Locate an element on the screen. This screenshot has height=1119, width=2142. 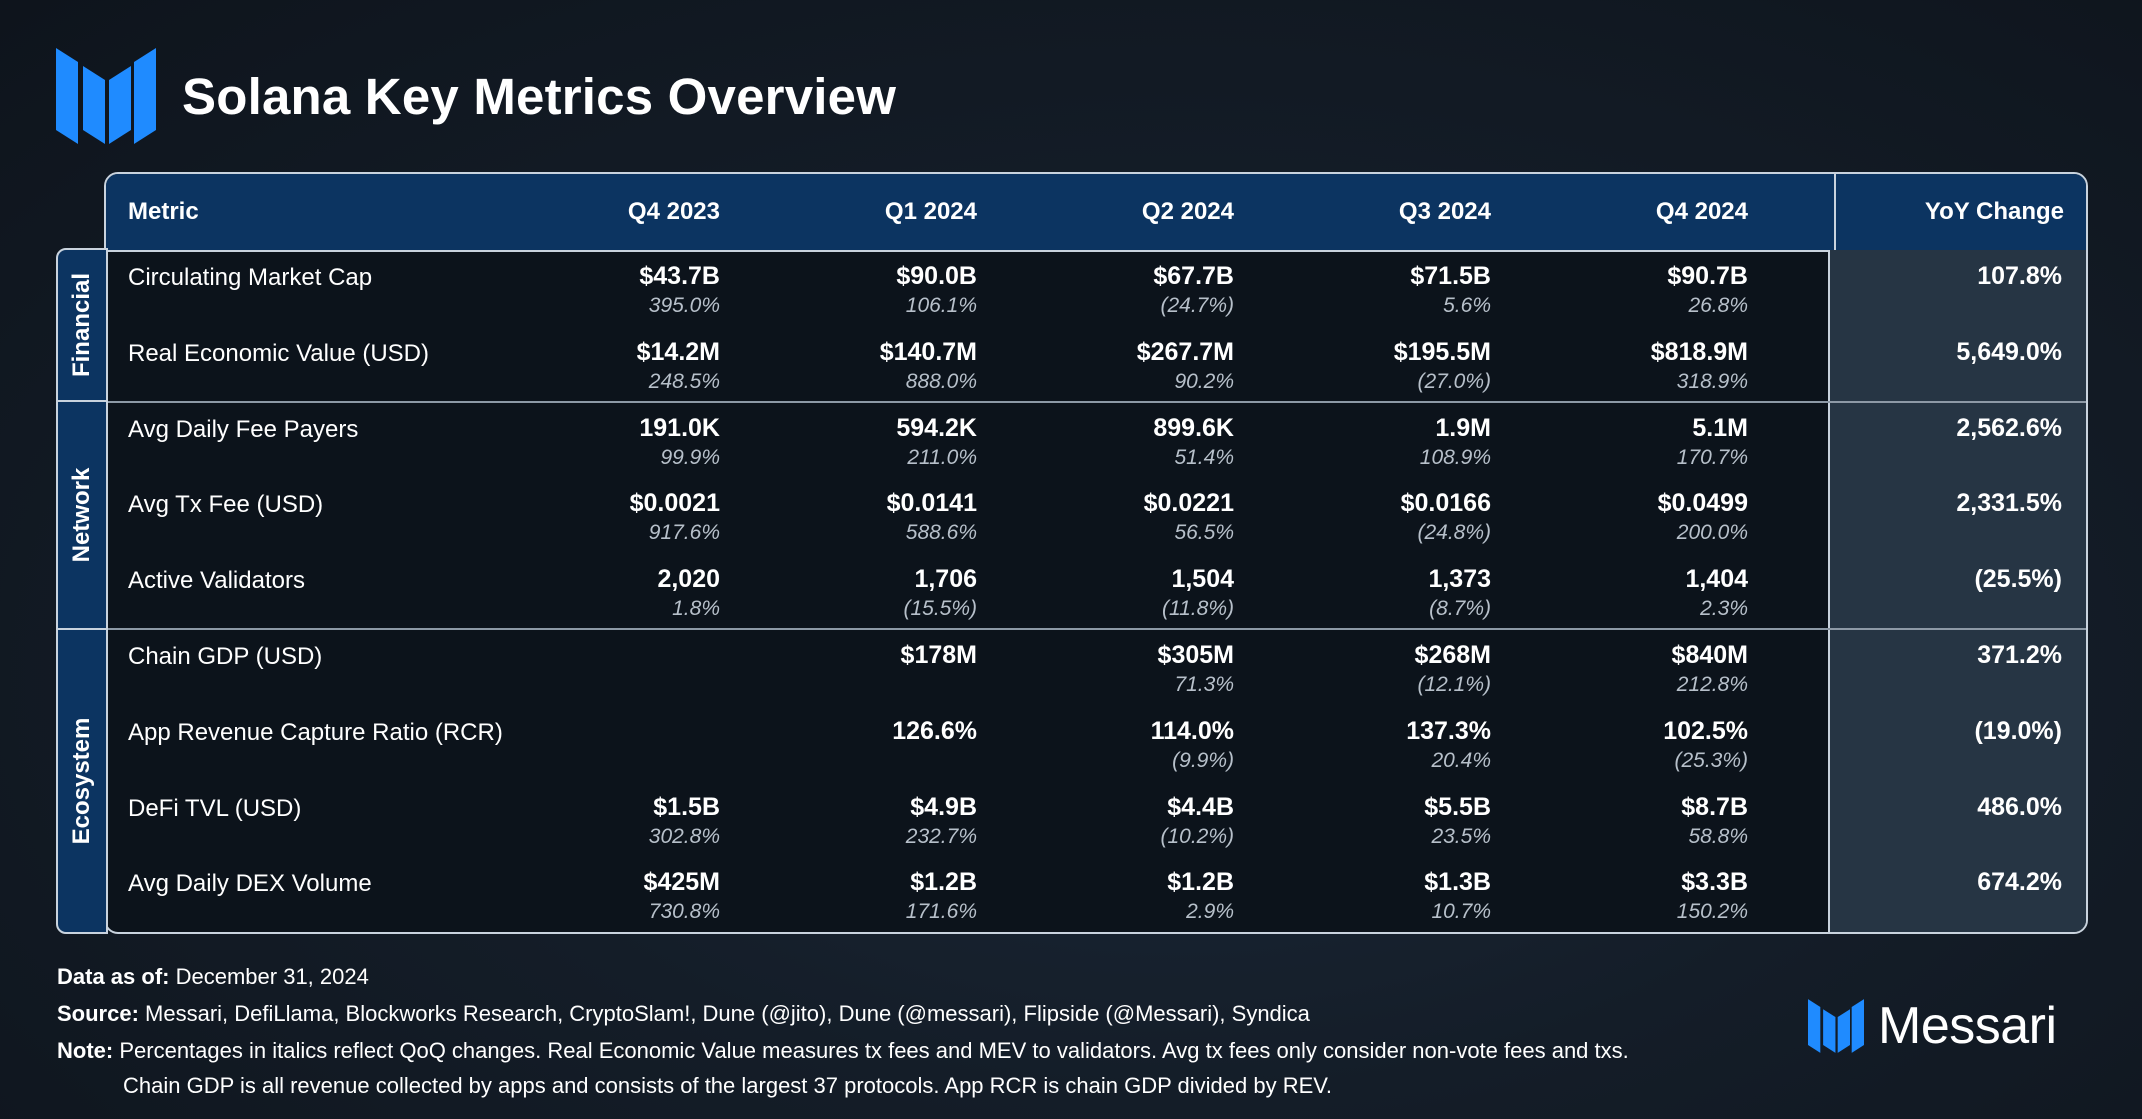
qoq-change: 108.9% is located at coordinates (1455, 457).